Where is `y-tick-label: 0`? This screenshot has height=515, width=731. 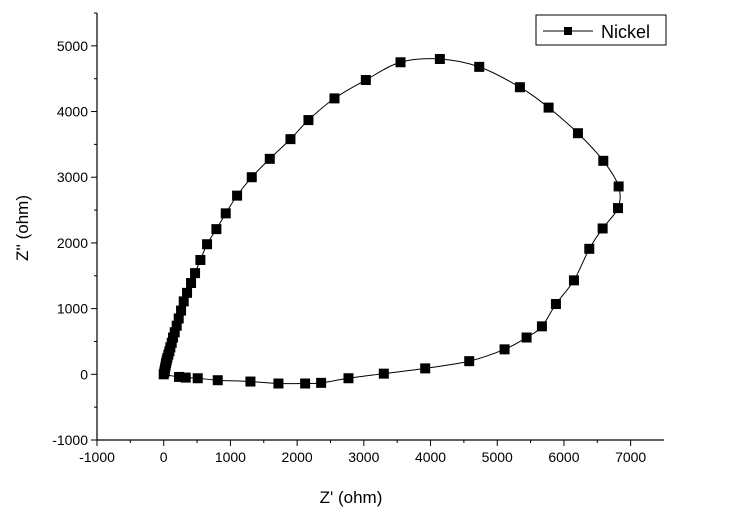
y-tick-label: 0 is located at coordinates (84, 374).